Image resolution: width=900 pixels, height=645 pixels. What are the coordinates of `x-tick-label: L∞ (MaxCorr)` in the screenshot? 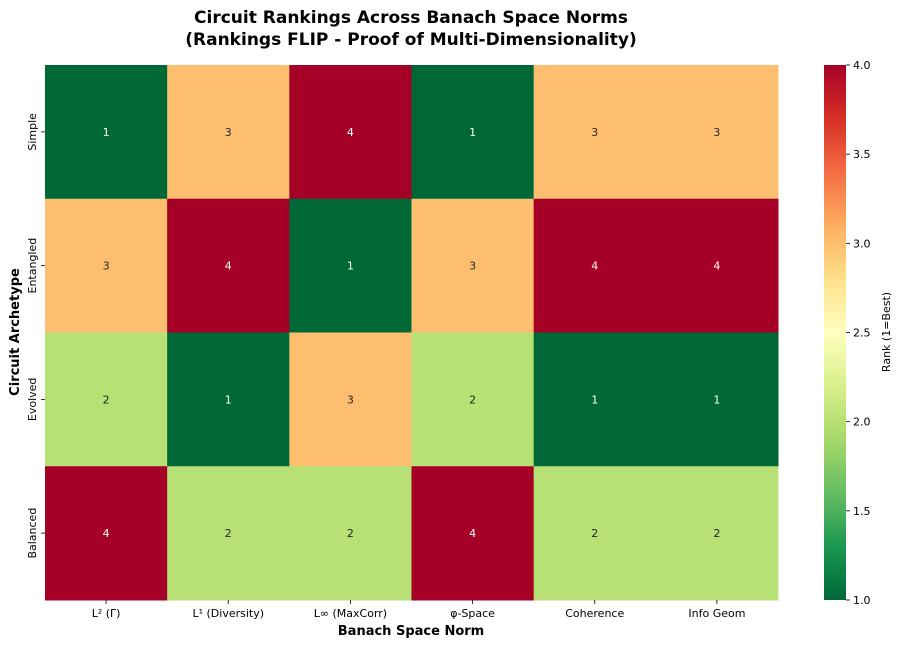 It's located at (350, 613).